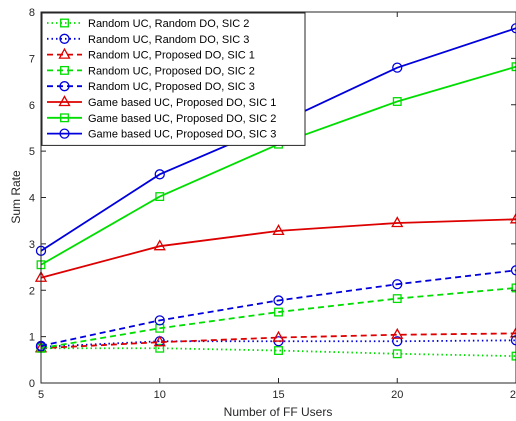 The image size is (516, 421). What do you see at coordinates (397, 395) in the screenshot?
I see `x-tick-label: 20` at bounding box center [397, 395].